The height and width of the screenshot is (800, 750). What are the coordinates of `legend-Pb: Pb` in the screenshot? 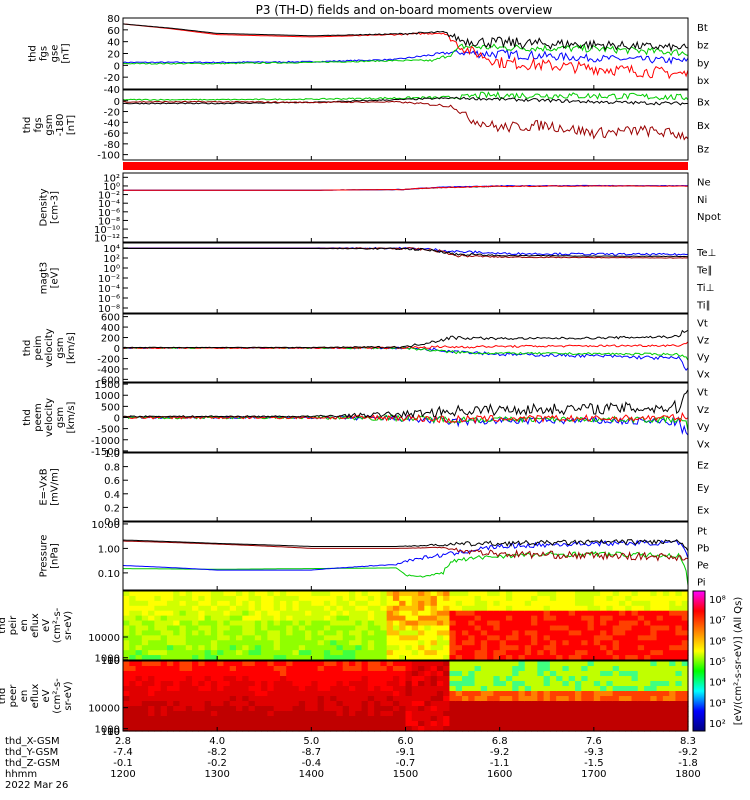 It's located at (703, 549).